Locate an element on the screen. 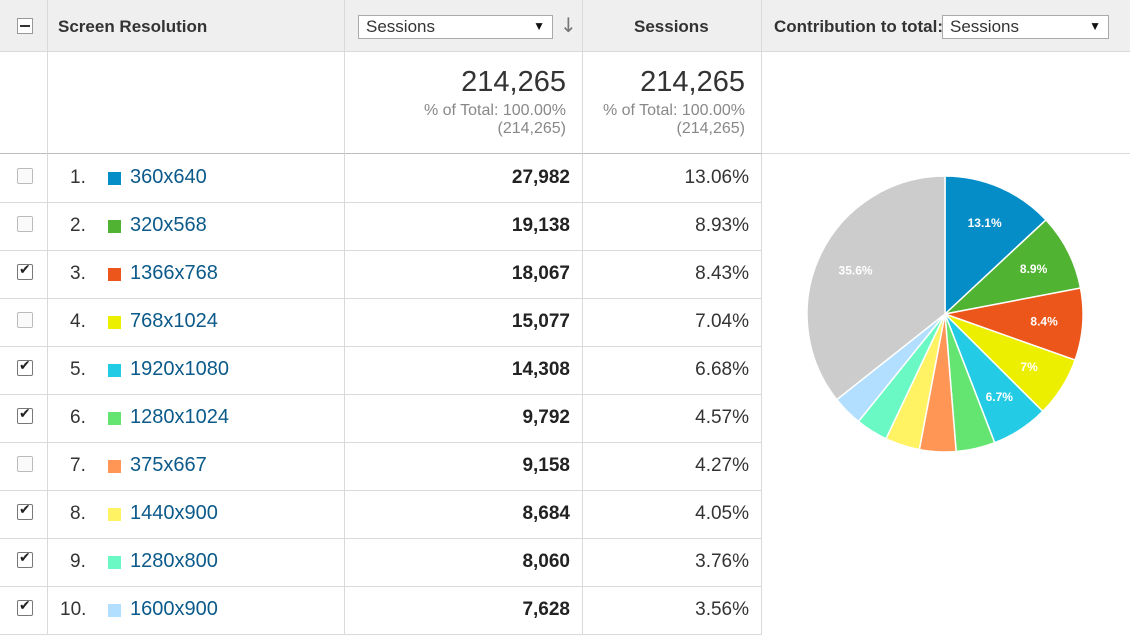 The width and height of the screenshot is (1130, 641). percent-cell: 6.68% is located at coordinates (672, 370).